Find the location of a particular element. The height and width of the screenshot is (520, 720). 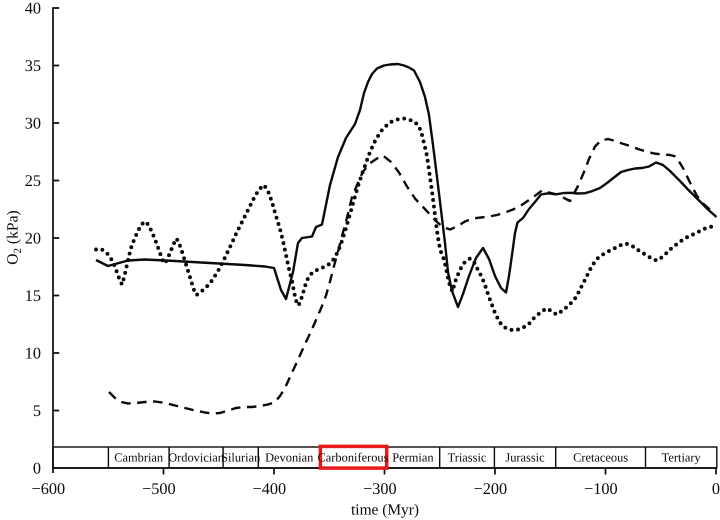

svg-text: −300 is located at coordinates (380, 488).